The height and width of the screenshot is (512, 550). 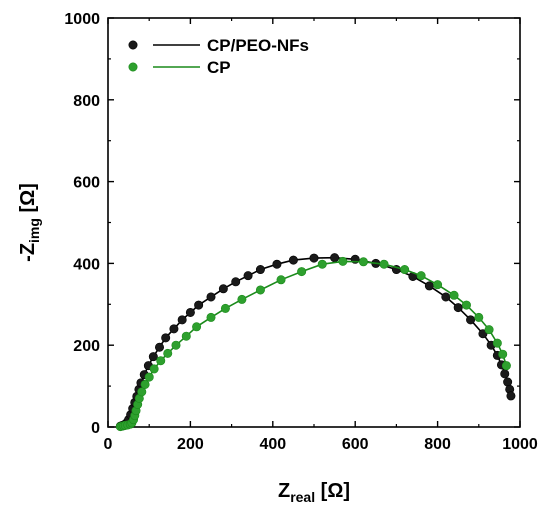 What do you see at coordinates (218, 56) in the screenshot?
I see `legend: CP/PEO-NFs CP` at bounding box center [218, 56].